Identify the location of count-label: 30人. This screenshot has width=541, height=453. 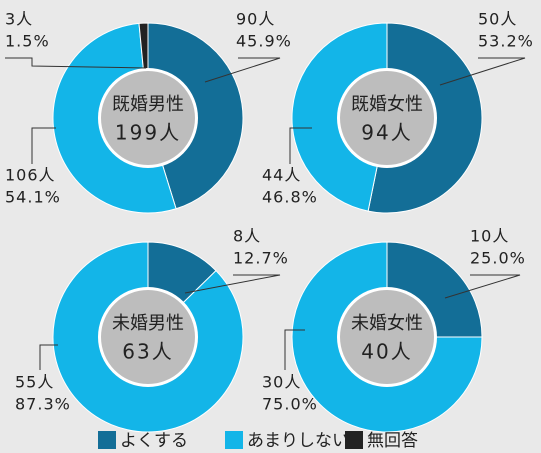
(281, 382).